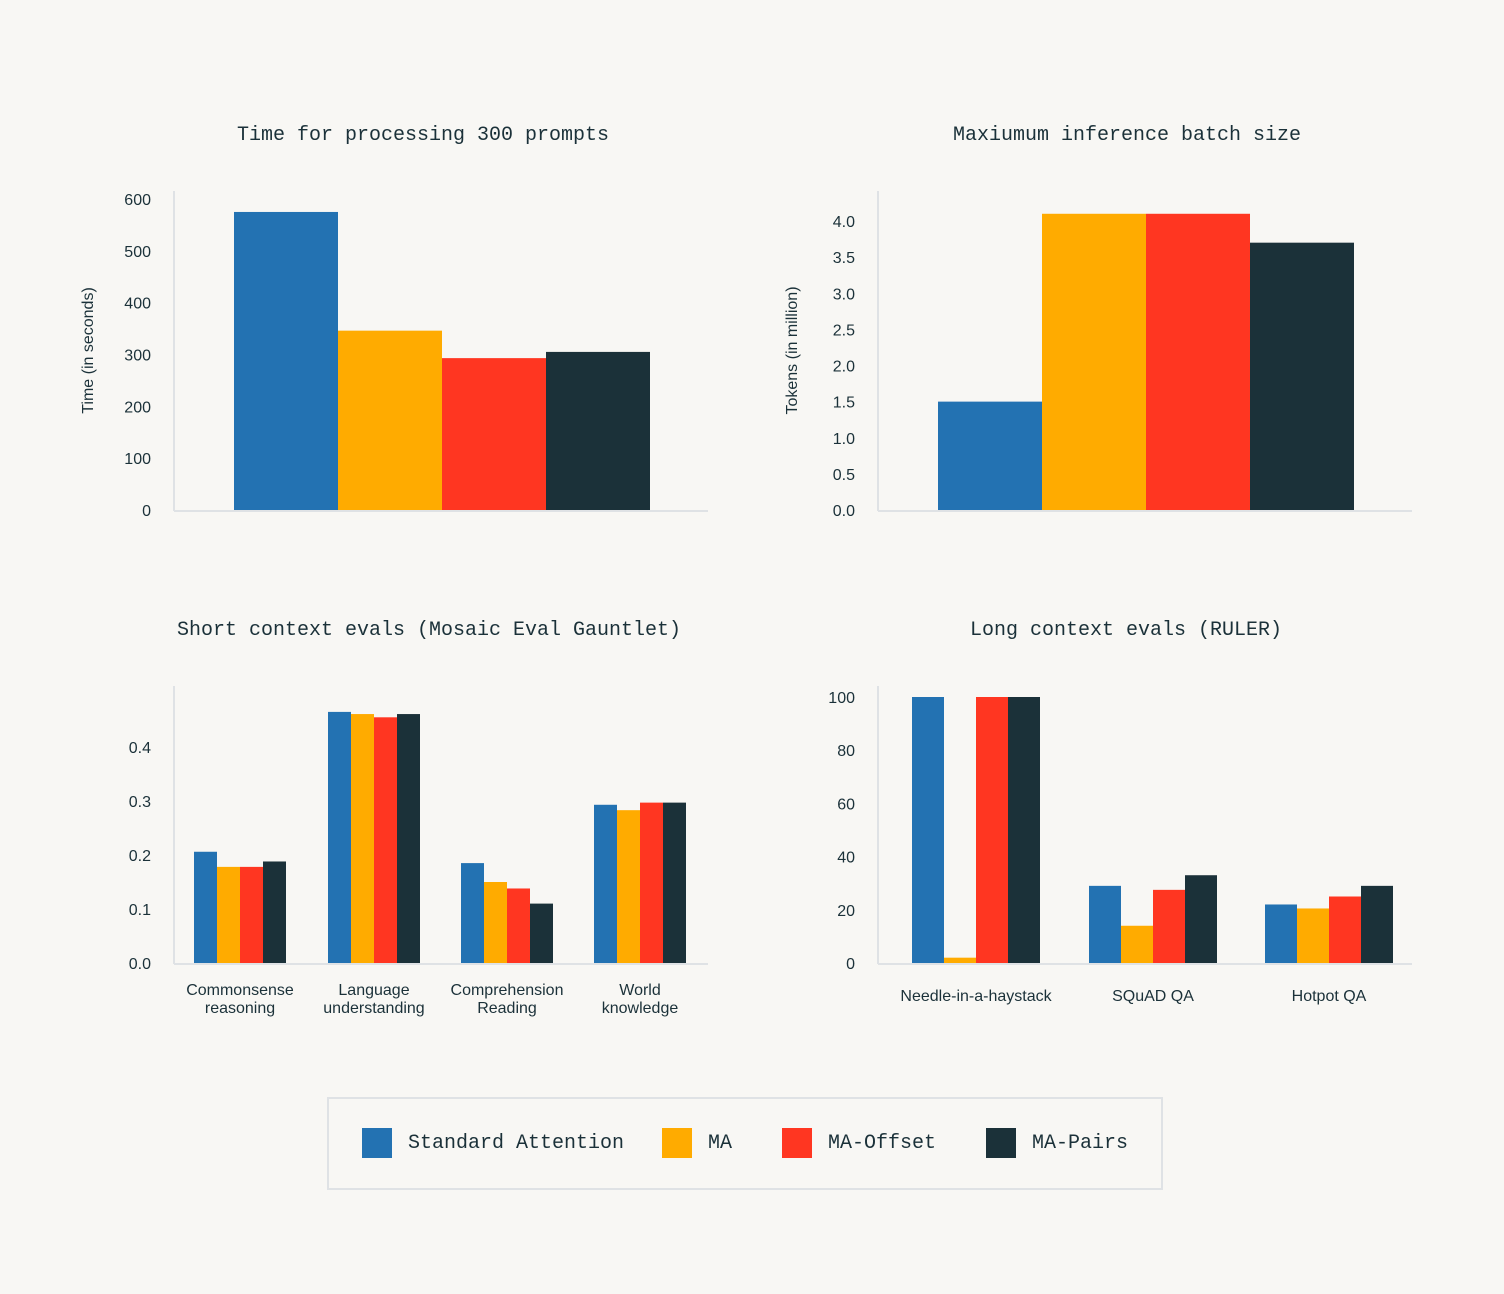  Describe the element at coordinates (362, 838) in the screenshot. I see `bar-ma-language-understanding` at that location.